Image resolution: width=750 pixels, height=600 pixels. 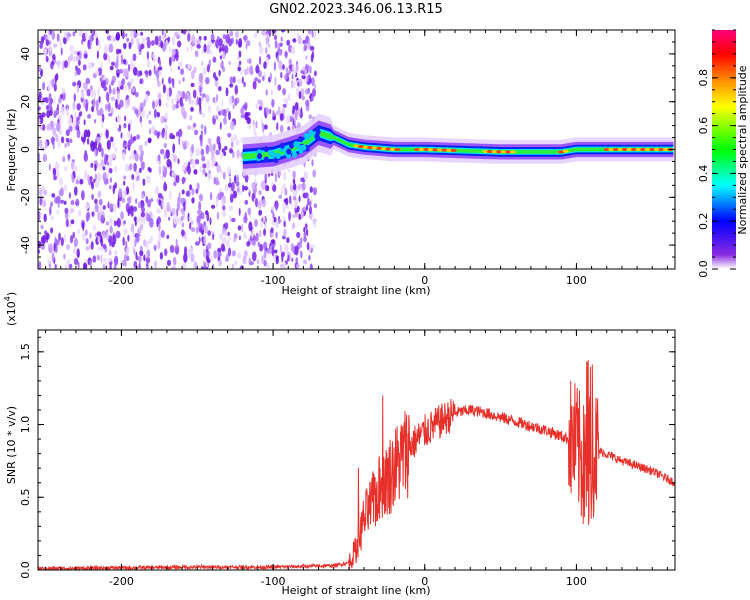 What do you see at coordinates (576, 280) in the screenshot?
I see `x-tick-label: 100` at bounding box center [576, 280].